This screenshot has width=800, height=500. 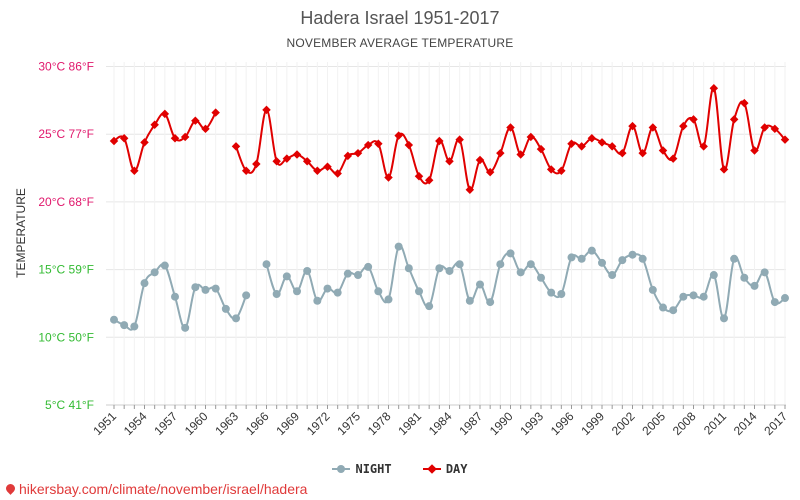 I want to click on x-tick-label: 1954, so click(x=135, y=423).